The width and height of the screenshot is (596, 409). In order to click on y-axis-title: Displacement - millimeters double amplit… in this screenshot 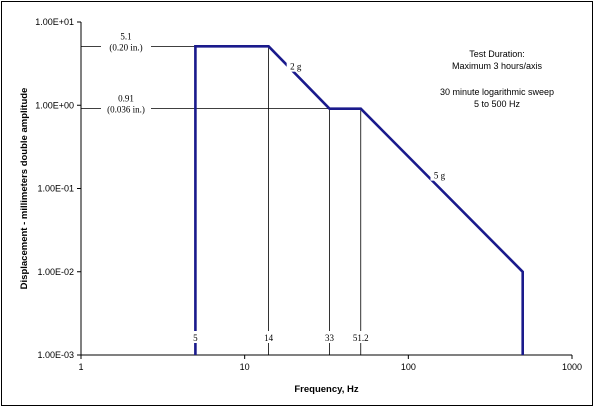, I will do `click(24, 189)`.